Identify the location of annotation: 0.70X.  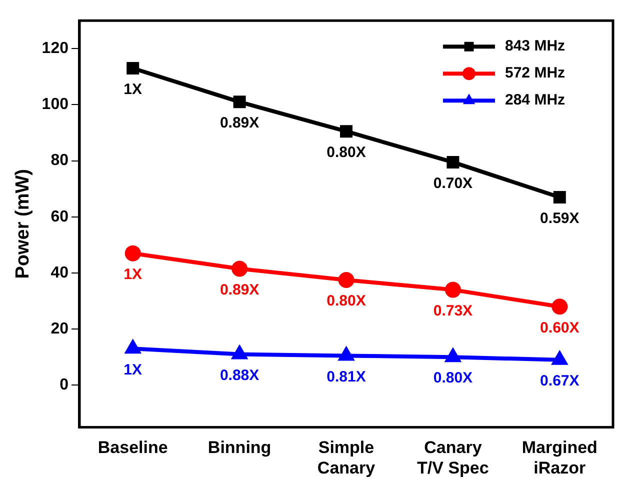
(453, 183).